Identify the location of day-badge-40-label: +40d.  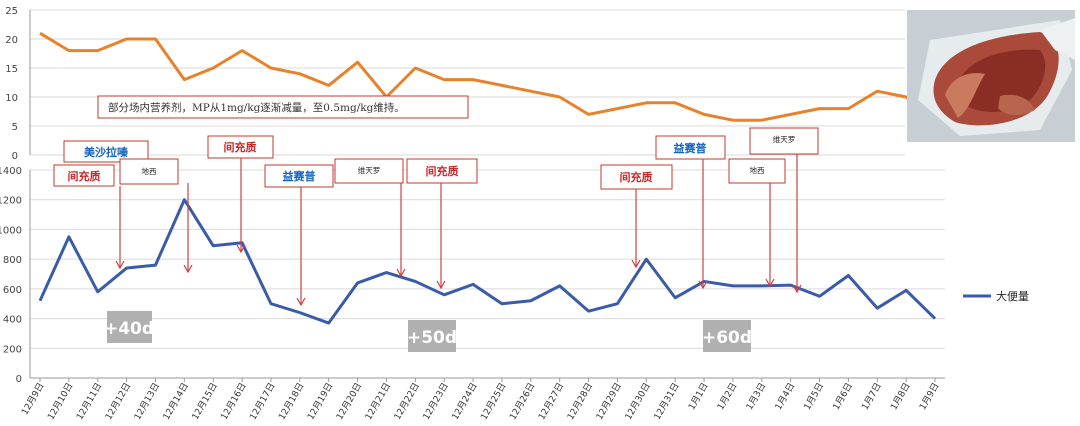
(129, 329).